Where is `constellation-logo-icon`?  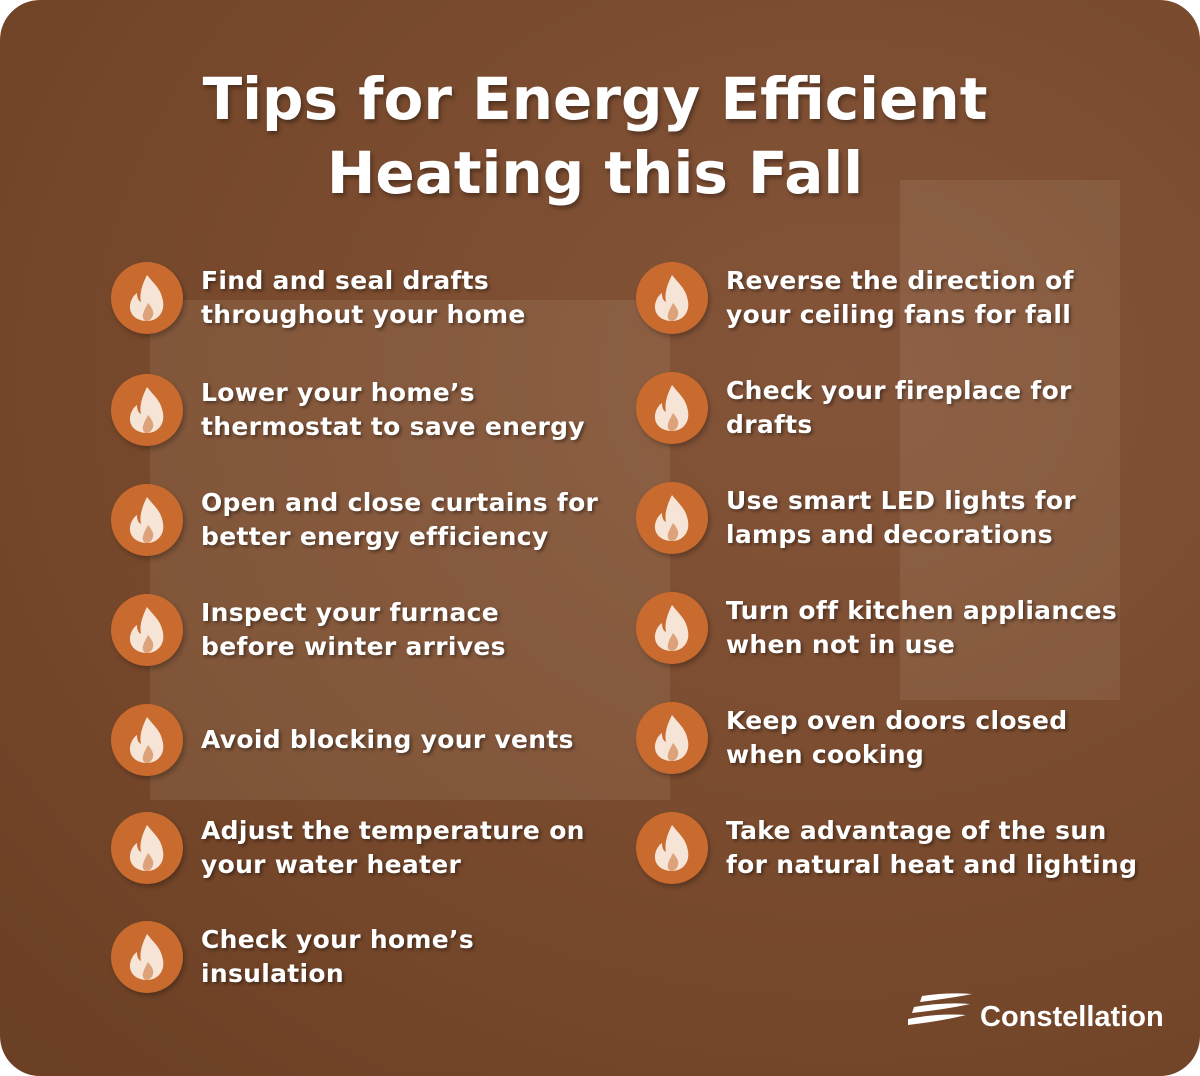
constellation-logo-icon is located at coordinates (940, 1008).